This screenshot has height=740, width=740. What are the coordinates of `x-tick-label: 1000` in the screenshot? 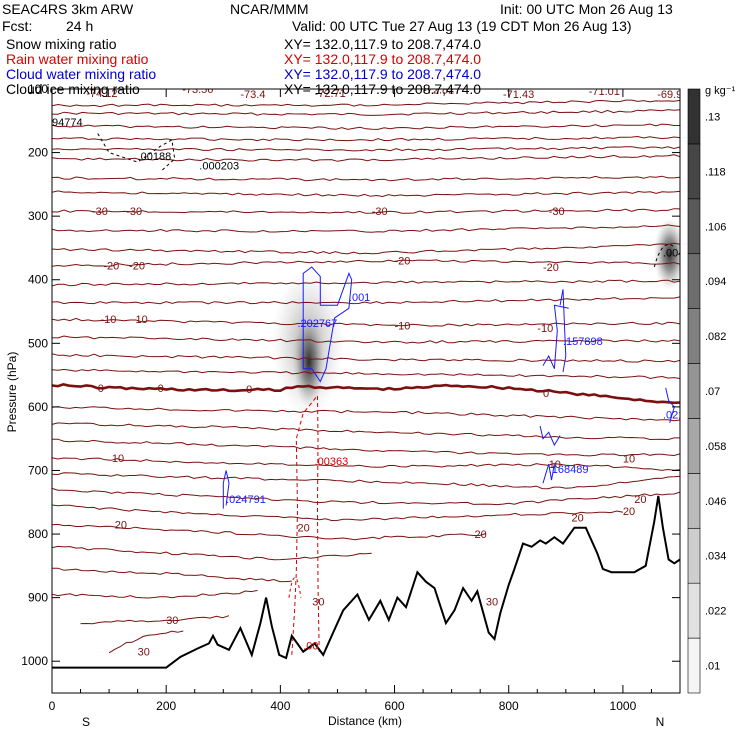 It's located at (623, 706).